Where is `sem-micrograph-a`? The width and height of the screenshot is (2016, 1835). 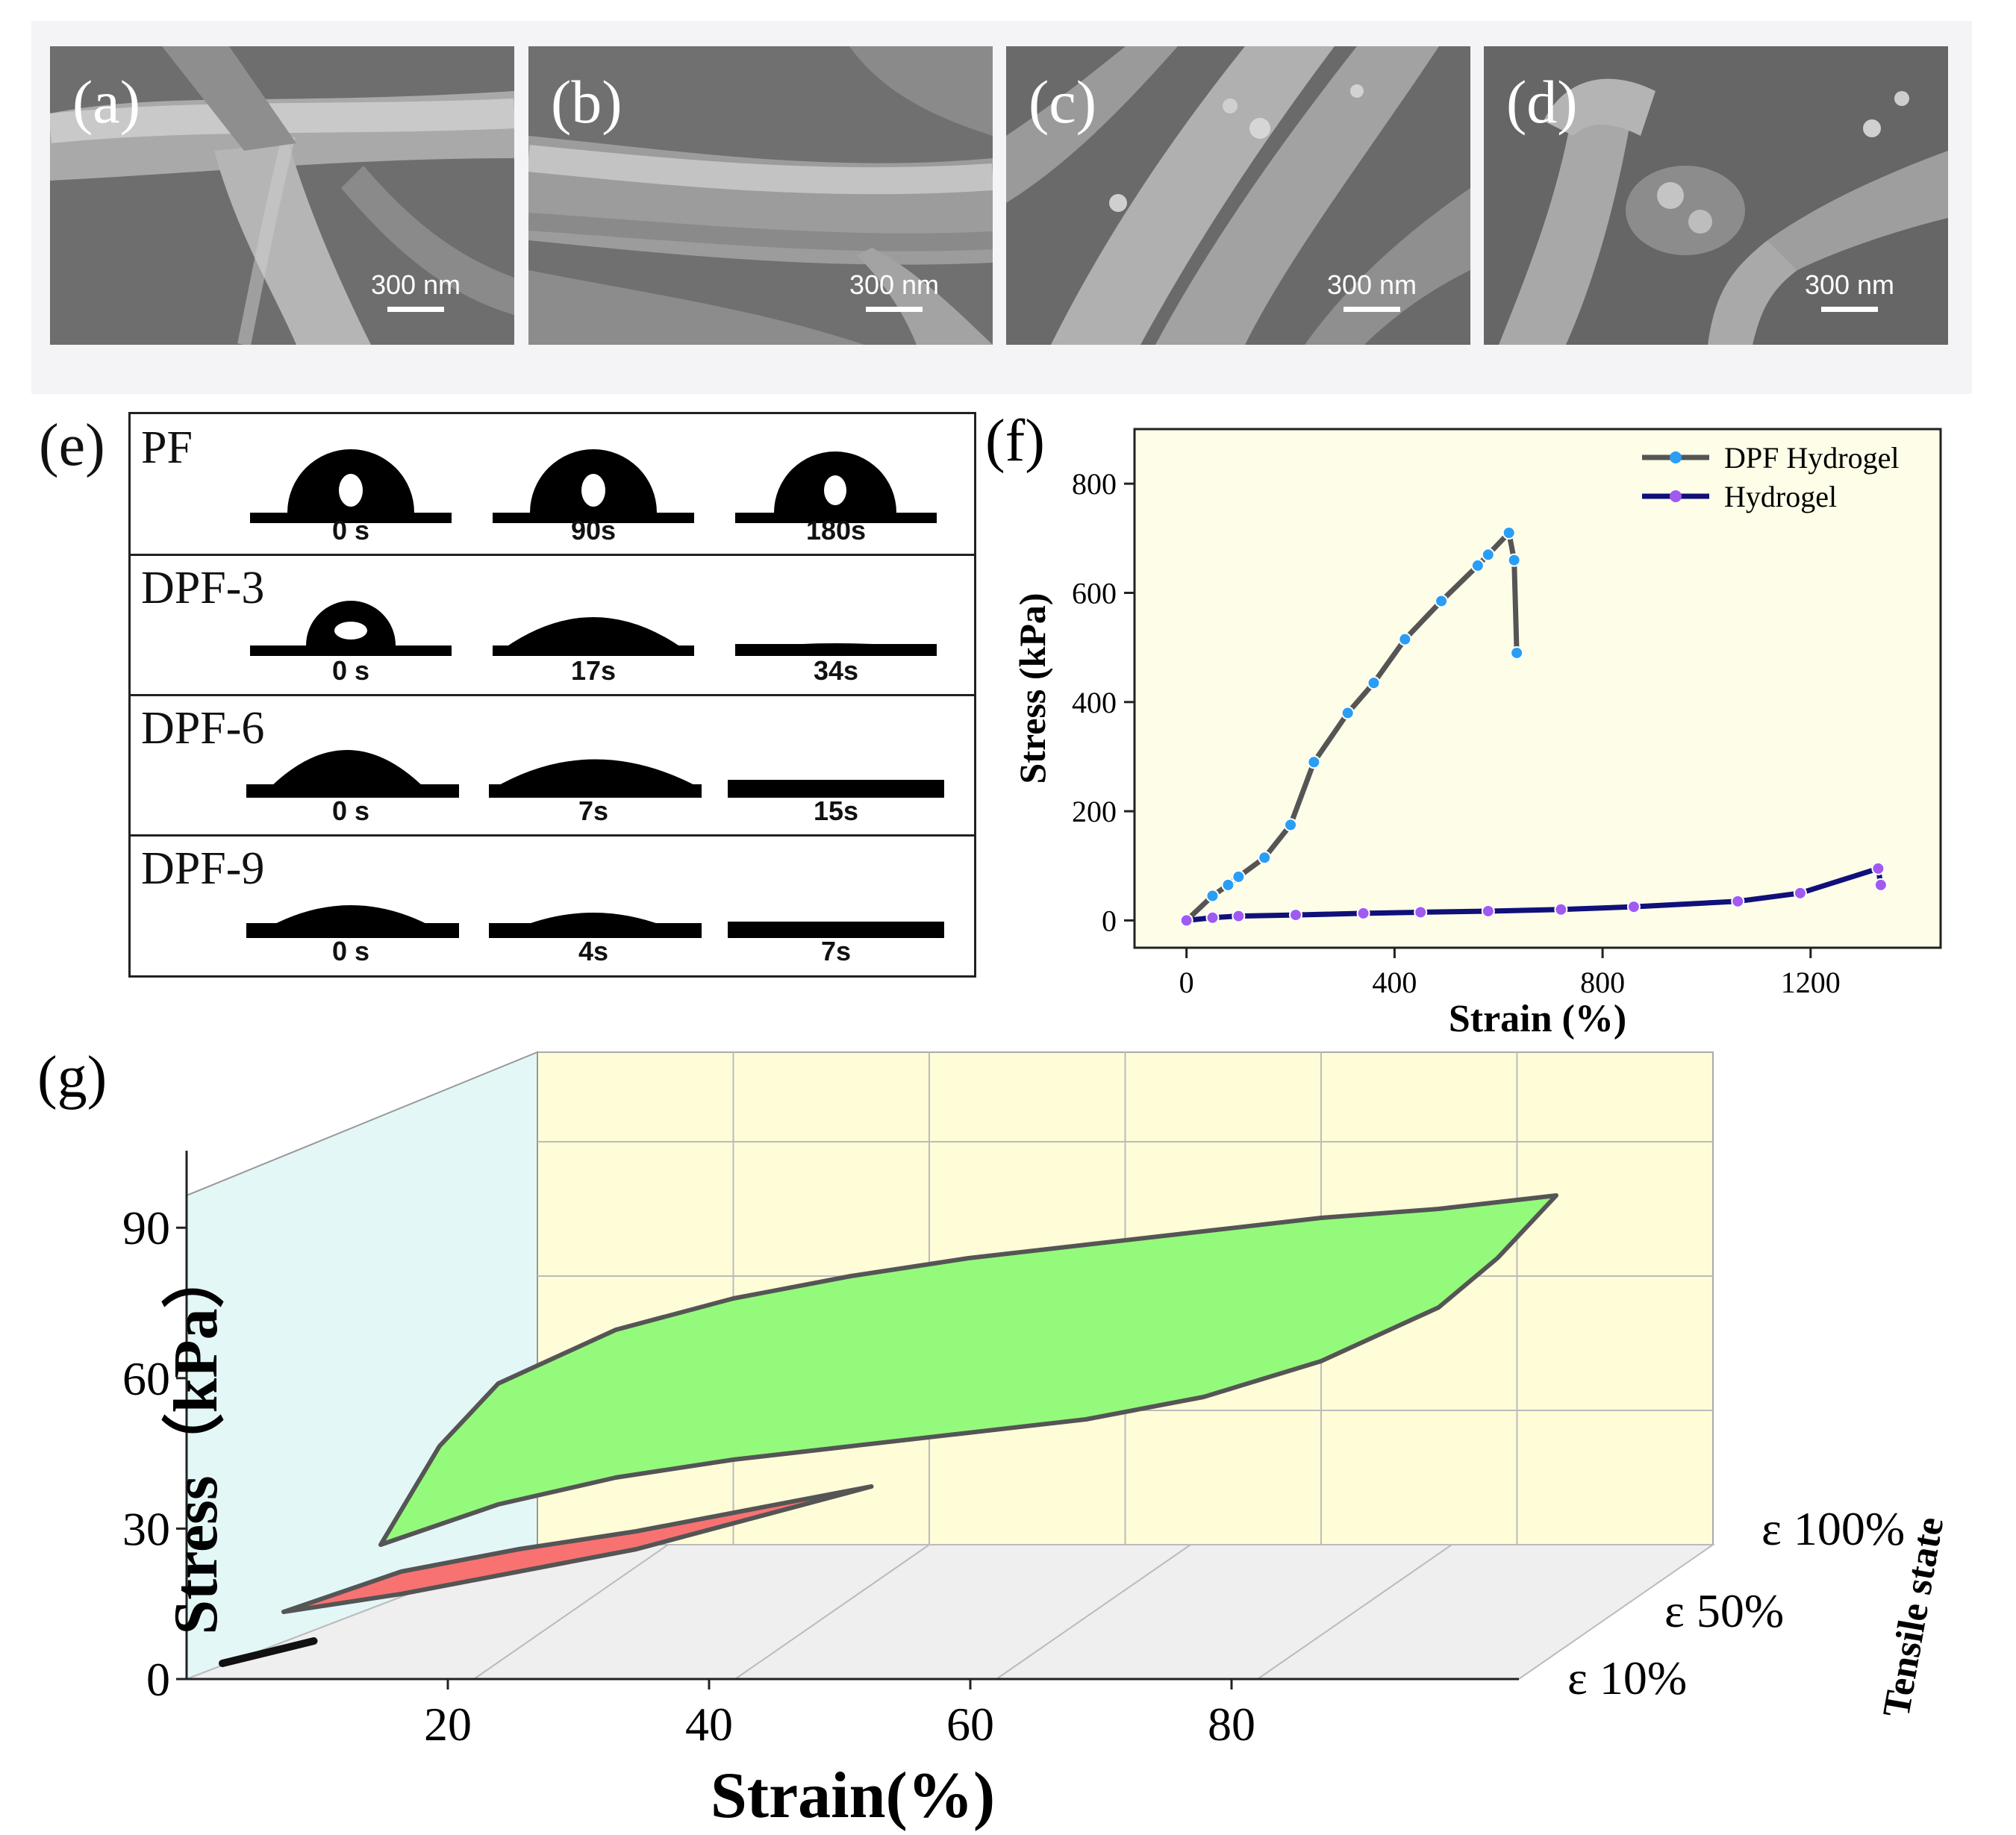 sem-micrograph-a is located at coordinates (282, 195).